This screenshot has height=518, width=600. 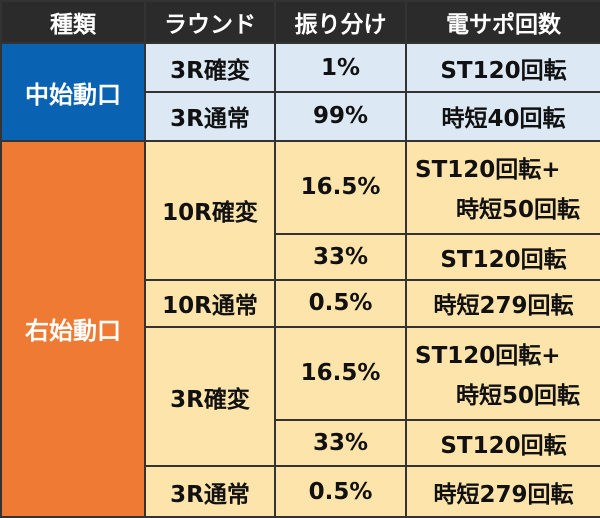 What do you see at coordinates (340, 68) in the screenshot?
I see `split-cell: 1%` at bounding box center [340, 68].